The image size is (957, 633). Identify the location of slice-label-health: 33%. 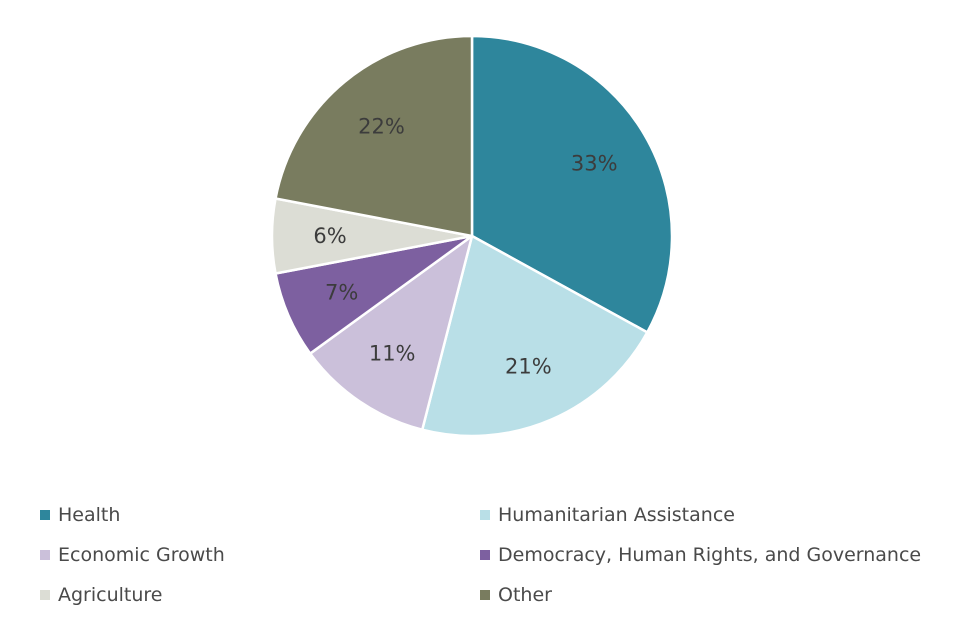
(594, 164).